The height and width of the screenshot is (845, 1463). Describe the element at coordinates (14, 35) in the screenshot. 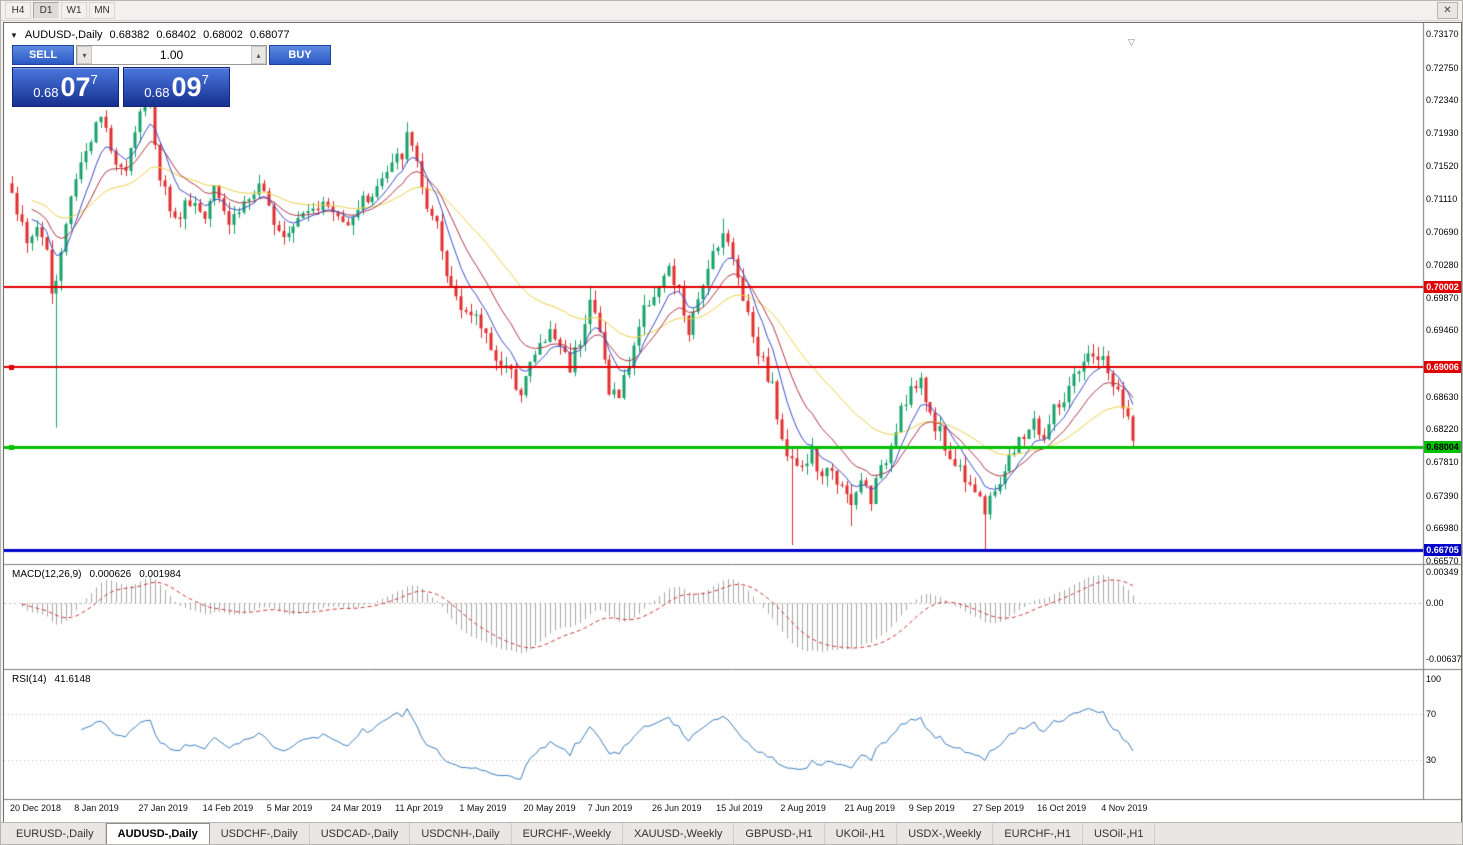

I see `one-click-toggle-icon: ▼` at that location.